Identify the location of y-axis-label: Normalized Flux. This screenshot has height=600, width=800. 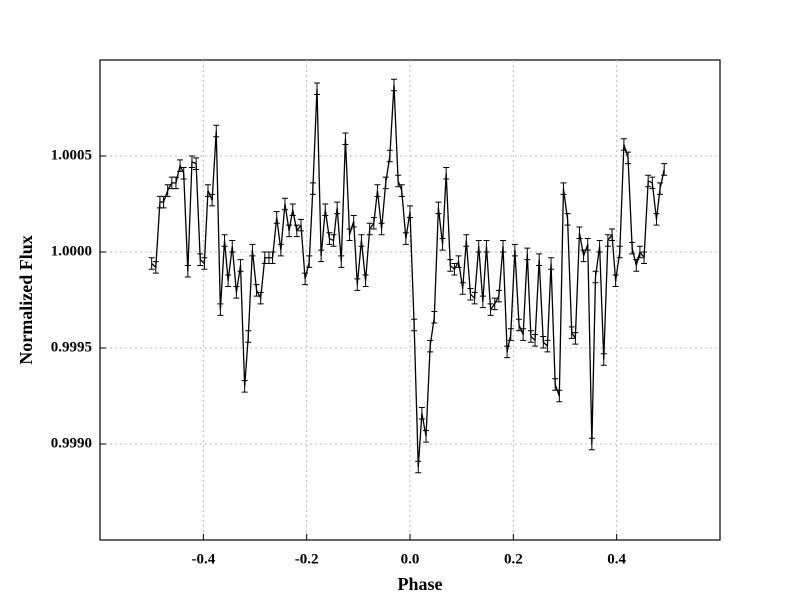
(26, 299).